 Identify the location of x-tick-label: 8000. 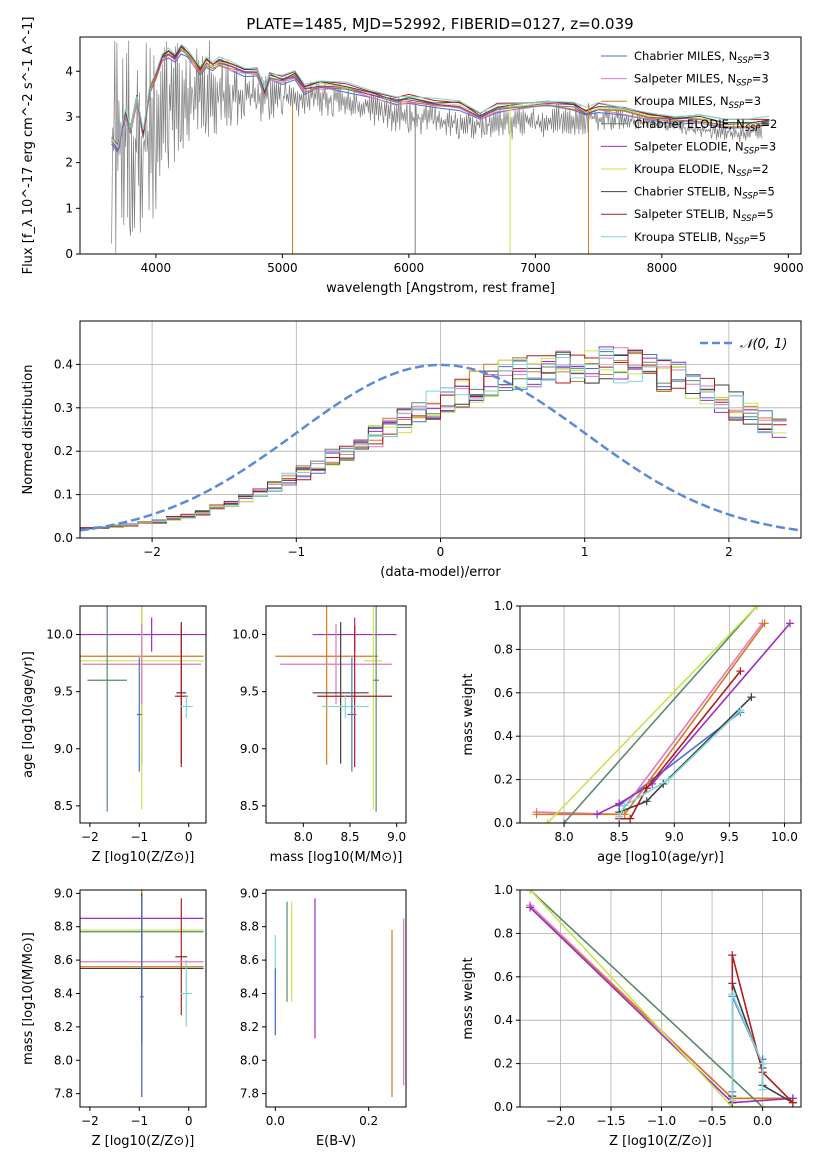
(662, 268).